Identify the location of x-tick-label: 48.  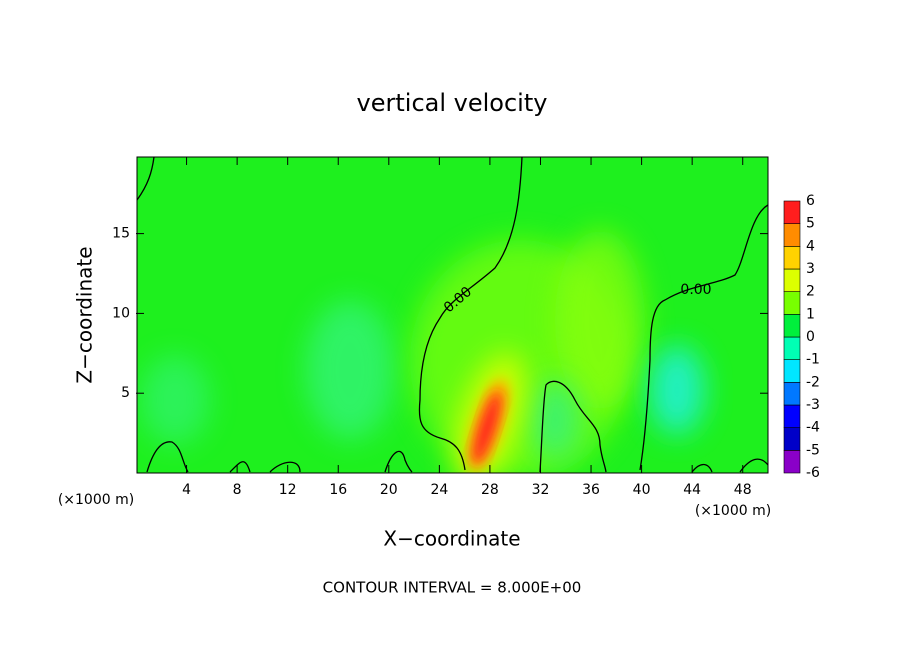
(743, 490).